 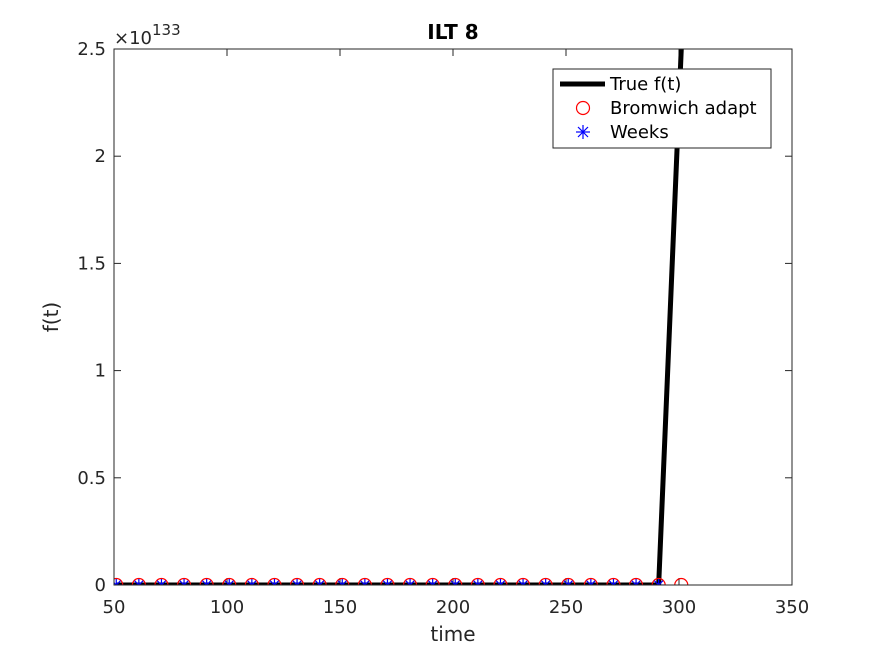 I want to click on legend: True f(t) Bromwich adapt Weeks, so click(x=662, y=108).